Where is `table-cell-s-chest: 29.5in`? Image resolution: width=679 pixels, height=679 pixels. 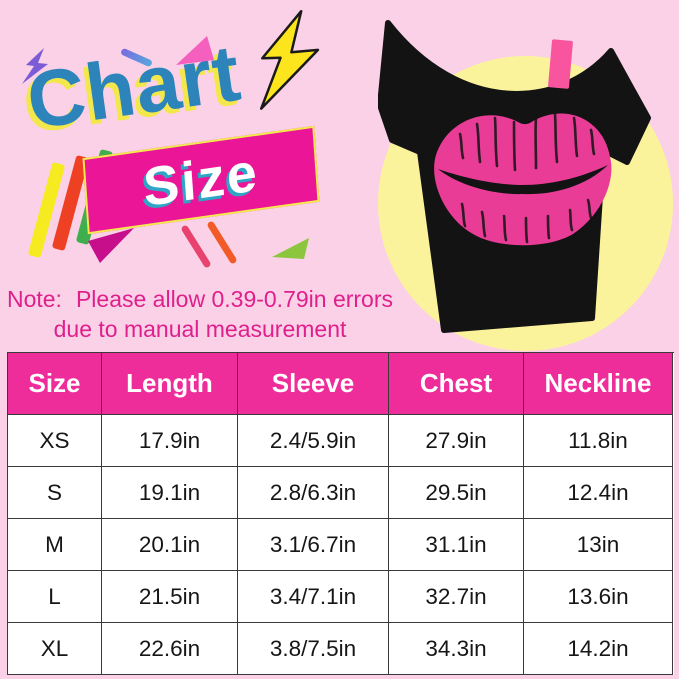 table-cell-s-chest: 29.5in is located at coordinates (456, 493).